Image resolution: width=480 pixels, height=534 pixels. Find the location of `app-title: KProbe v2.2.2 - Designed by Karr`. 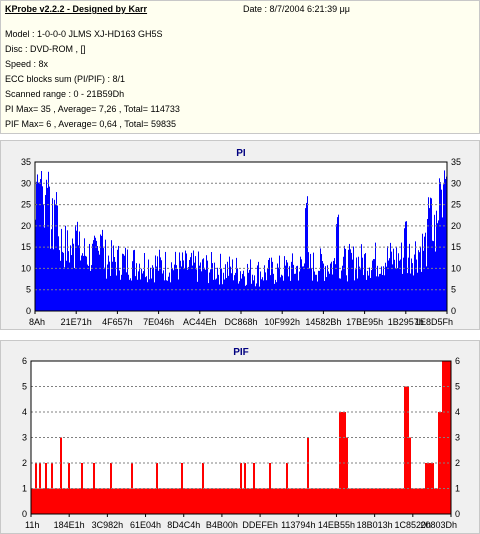

app-title: KProbe v2.2.2 - Designed by Karr is located at coordinates (76, 9).